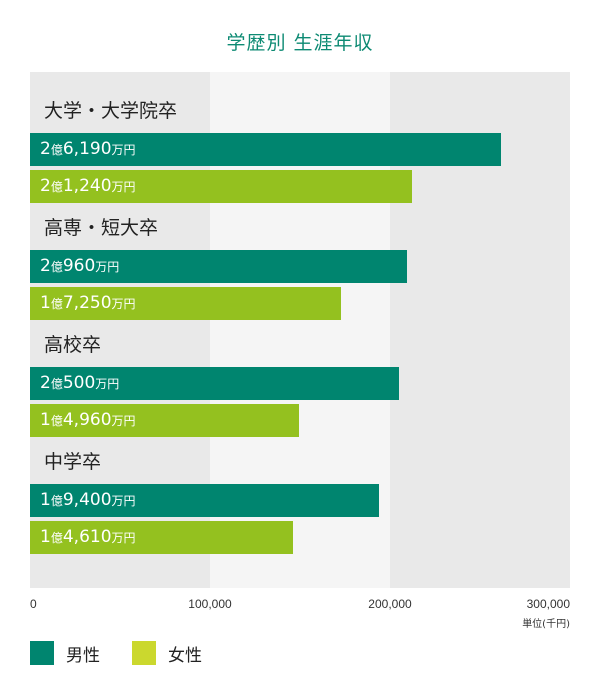 The width and height of the screenshot is (600, 695). What do you see at coordinates (214, 383) in the screenshot?
I see `bar-male: 2億500万円` at bounding box center [214, 383].